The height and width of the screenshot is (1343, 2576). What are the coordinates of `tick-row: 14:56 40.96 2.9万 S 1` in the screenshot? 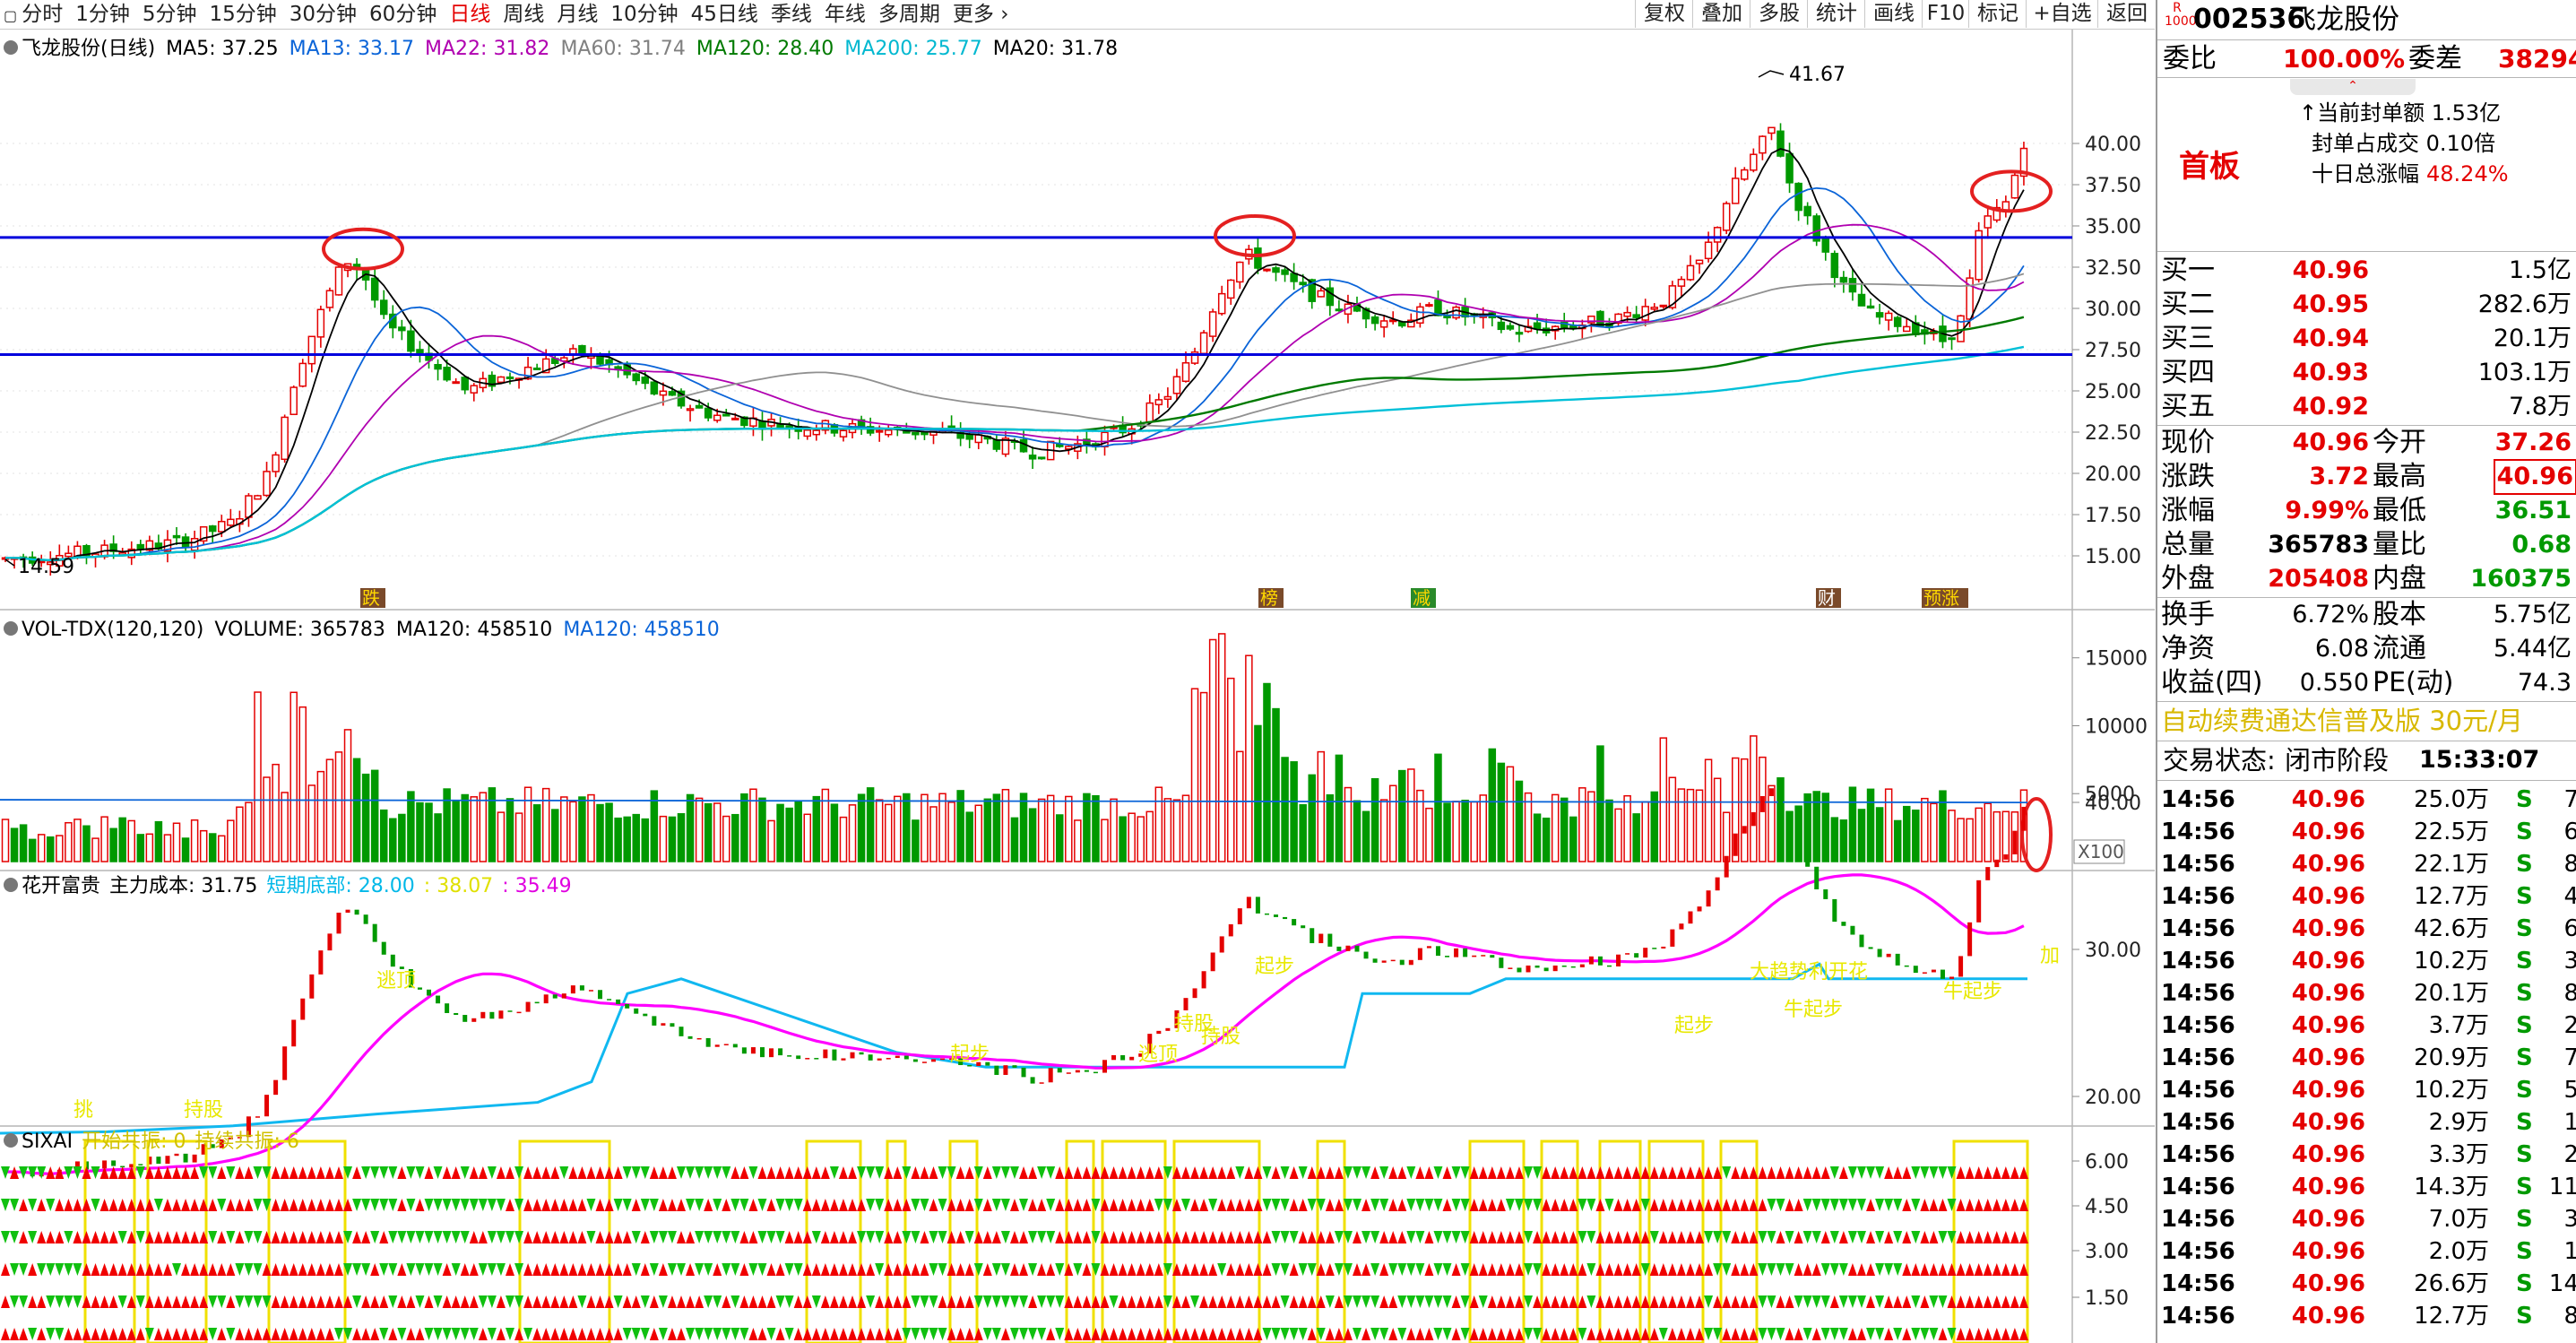 It's located at (2366, 1122).